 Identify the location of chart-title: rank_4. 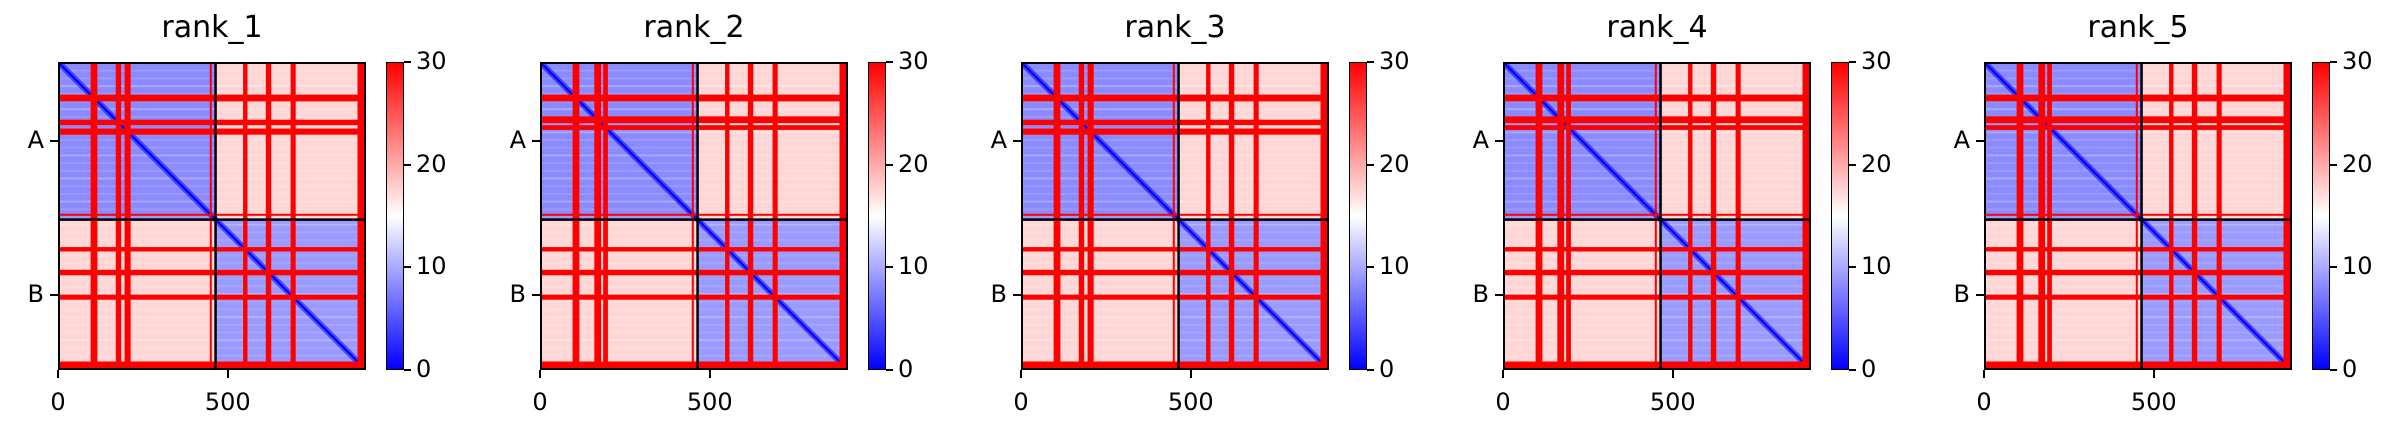
(1657, 27).